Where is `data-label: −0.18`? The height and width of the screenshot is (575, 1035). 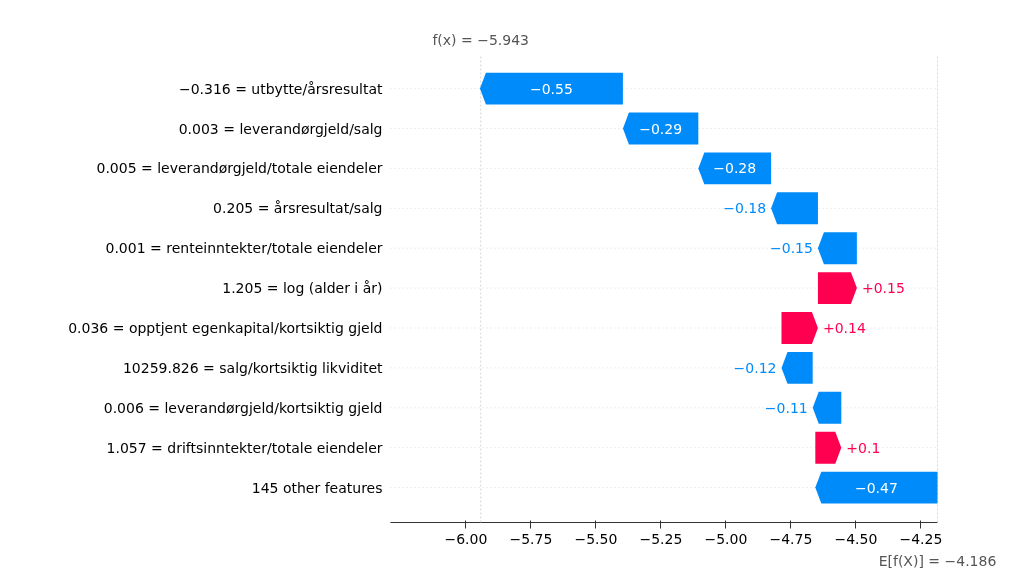
data-label: −0.18 is located at coordinates (745, 208).